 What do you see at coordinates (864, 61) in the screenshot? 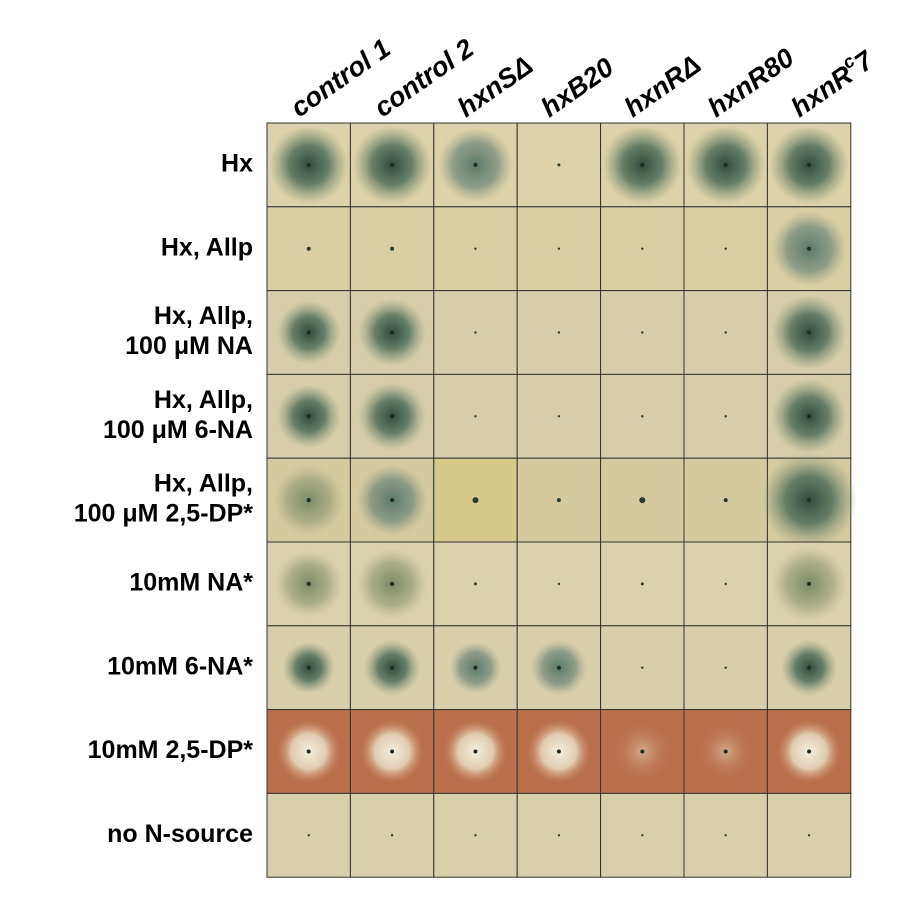
I see `column-label-part: 7` at bounding box center [864, 61].